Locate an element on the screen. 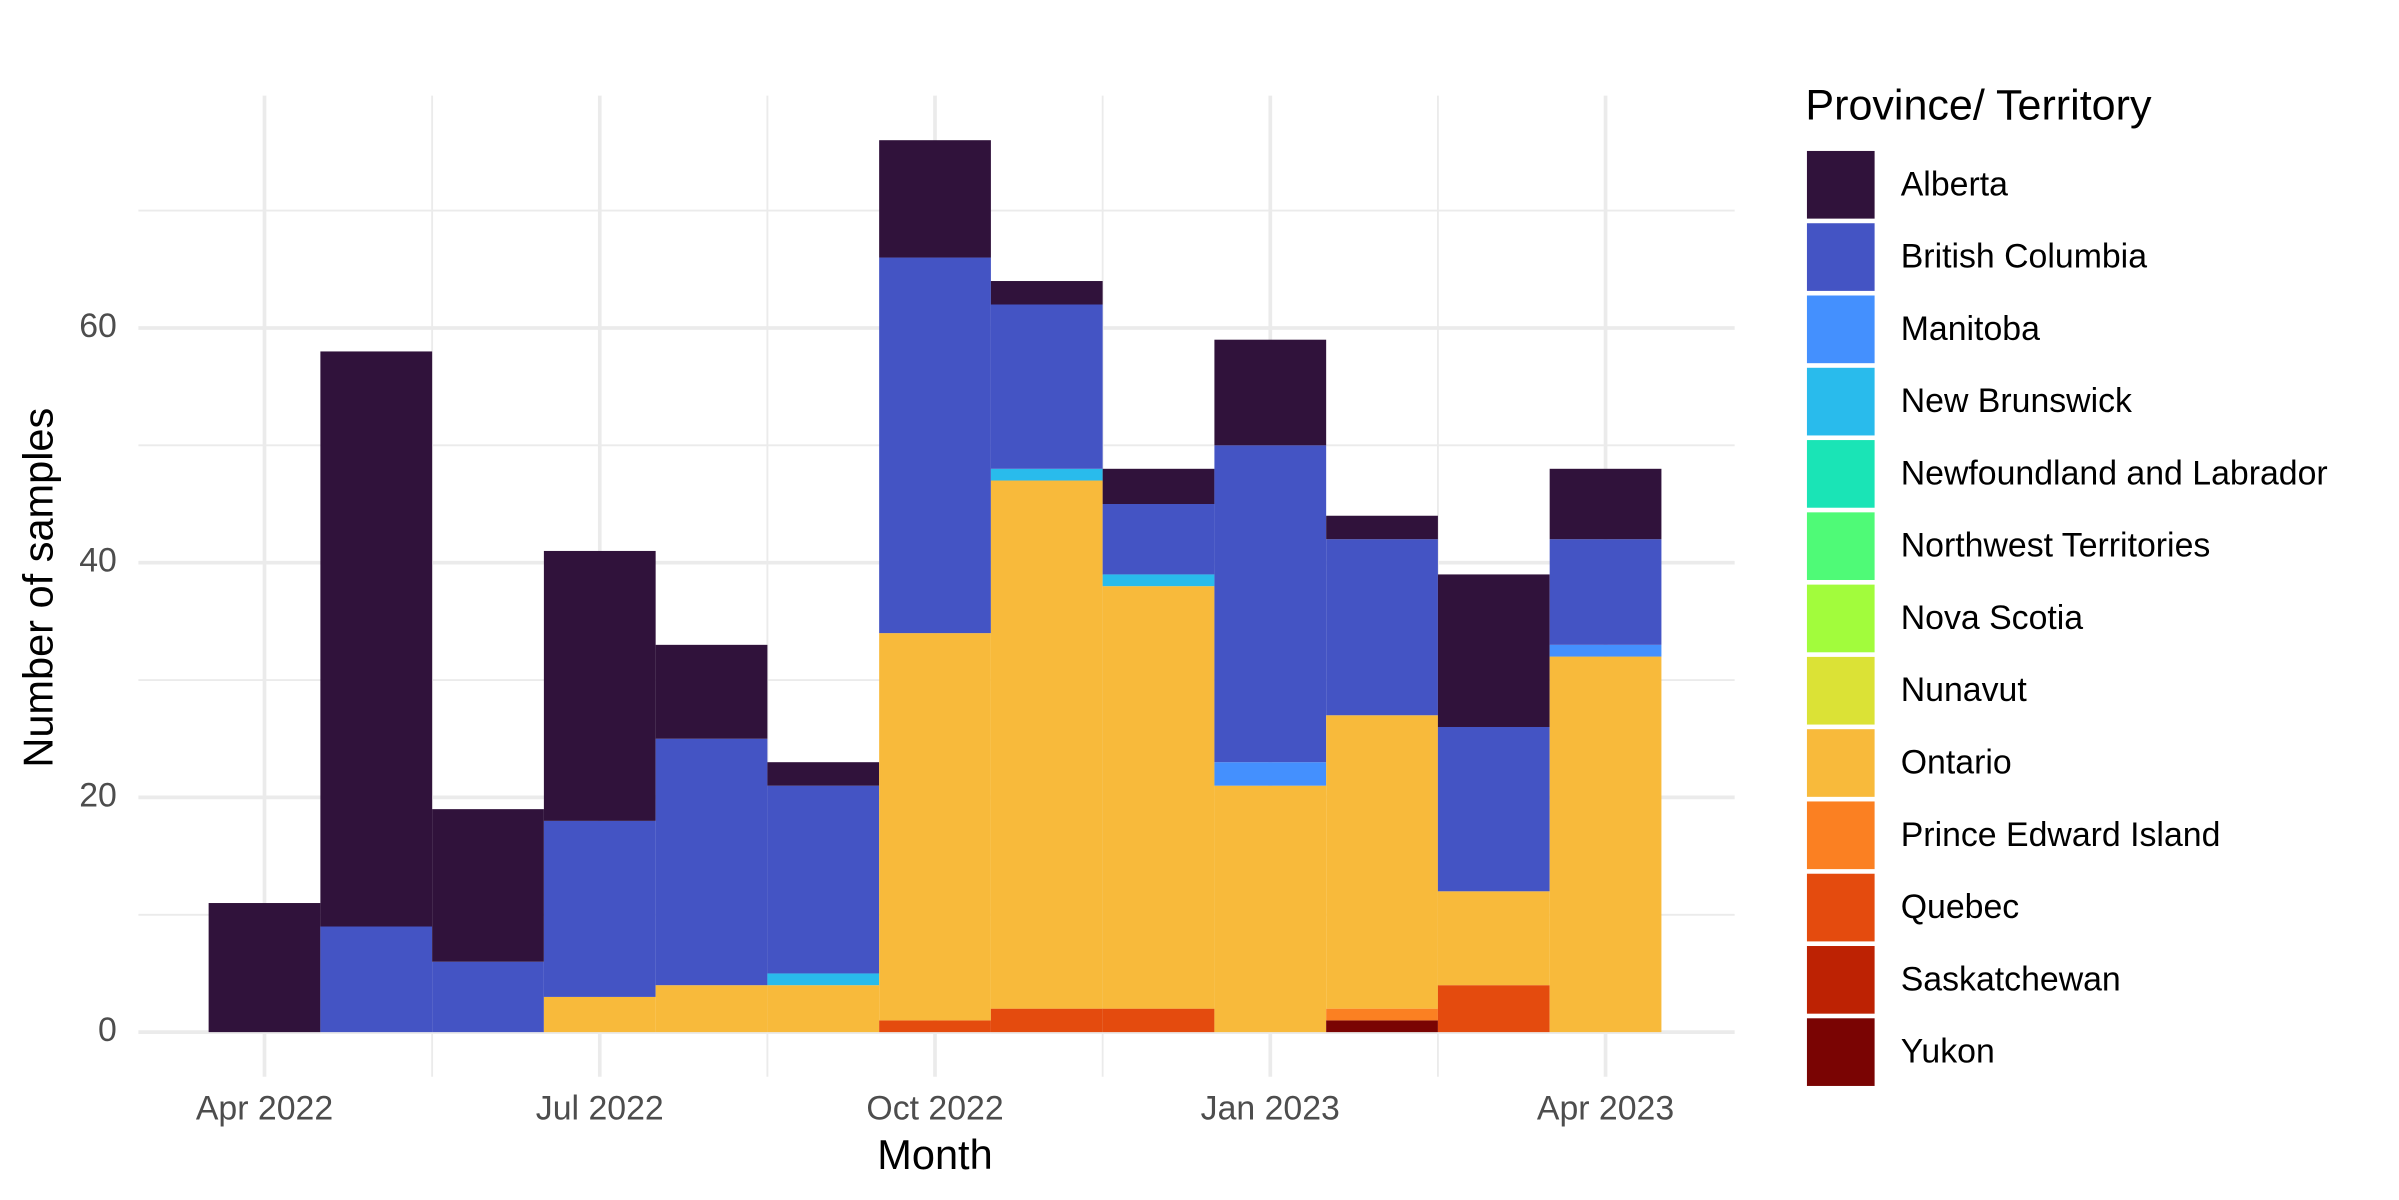 The width and height of the screenshot is (2399, 1200). legend-label: Manitoba is located at coordinates (1970, 329).